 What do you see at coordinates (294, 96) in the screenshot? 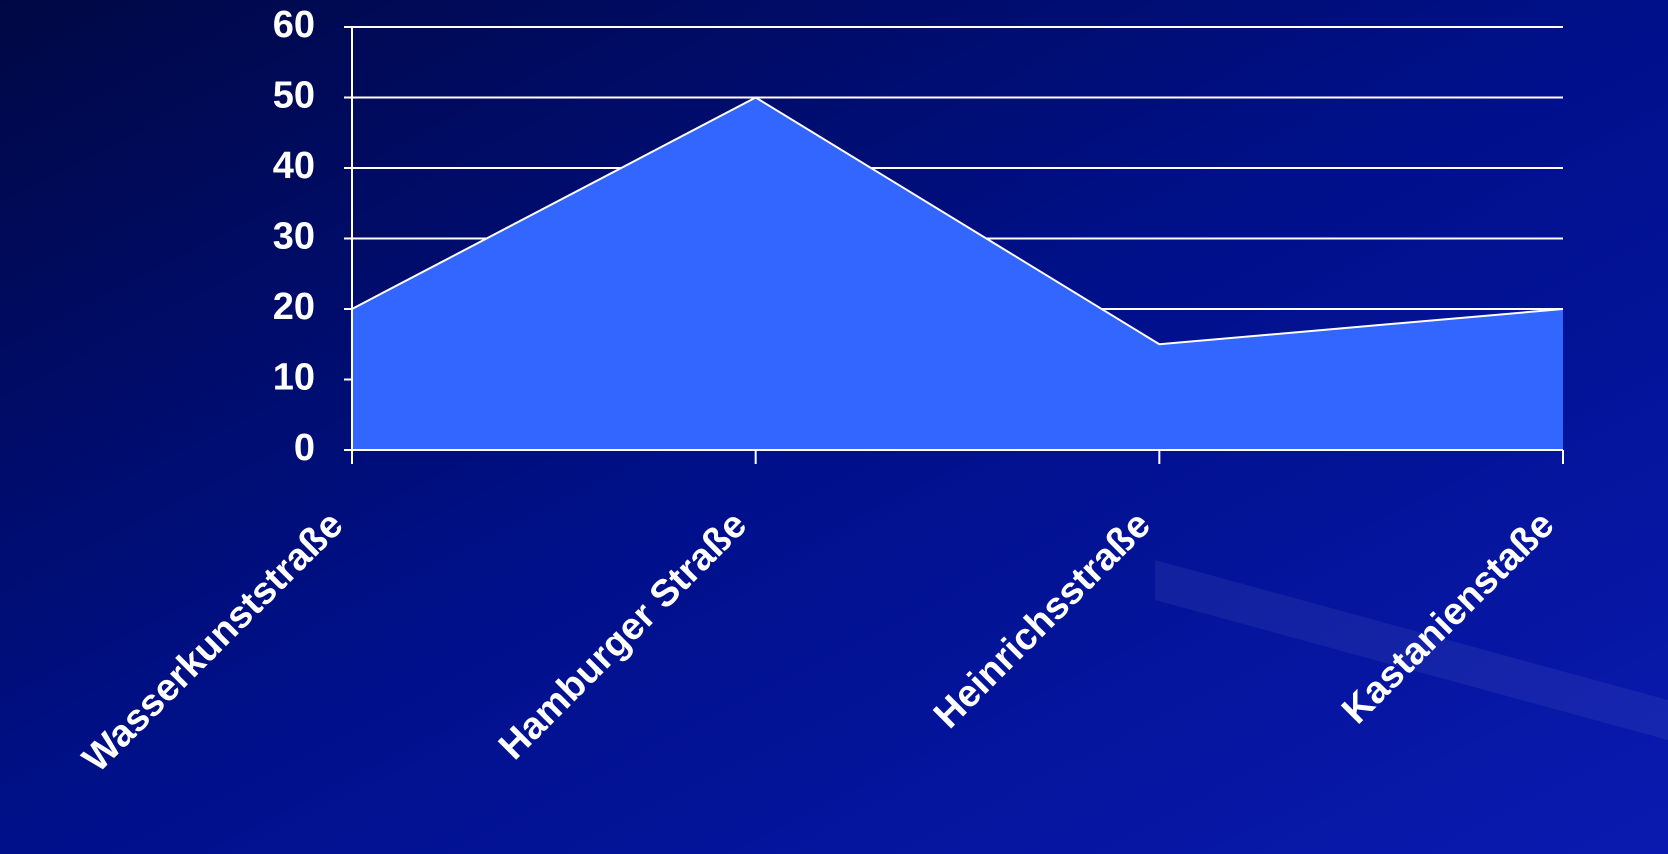
I see `y-tick-label: 50` at bounding box center [294, 96].